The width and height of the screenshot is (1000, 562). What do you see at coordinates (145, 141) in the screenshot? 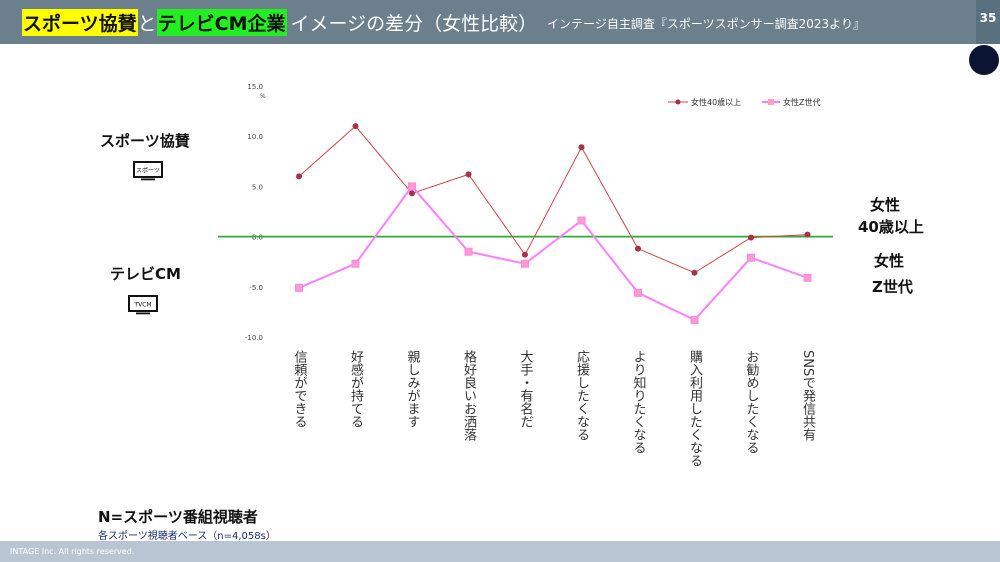
I see `sports-label: スポーツ協賛` at bounding box center [145, 141].